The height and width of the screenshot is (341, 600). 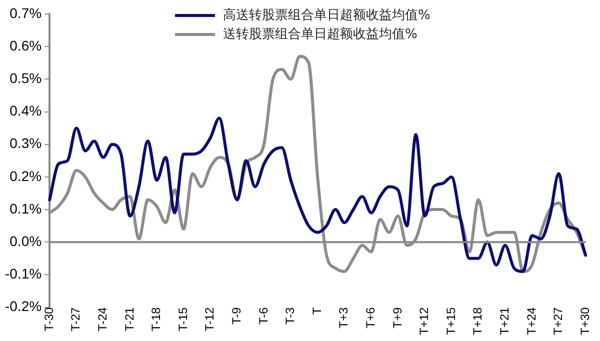 What do you see at coordinates (343, 317) in the screenshot?
I see `x-tick-label: T+3` at bounding box center [343, 317].